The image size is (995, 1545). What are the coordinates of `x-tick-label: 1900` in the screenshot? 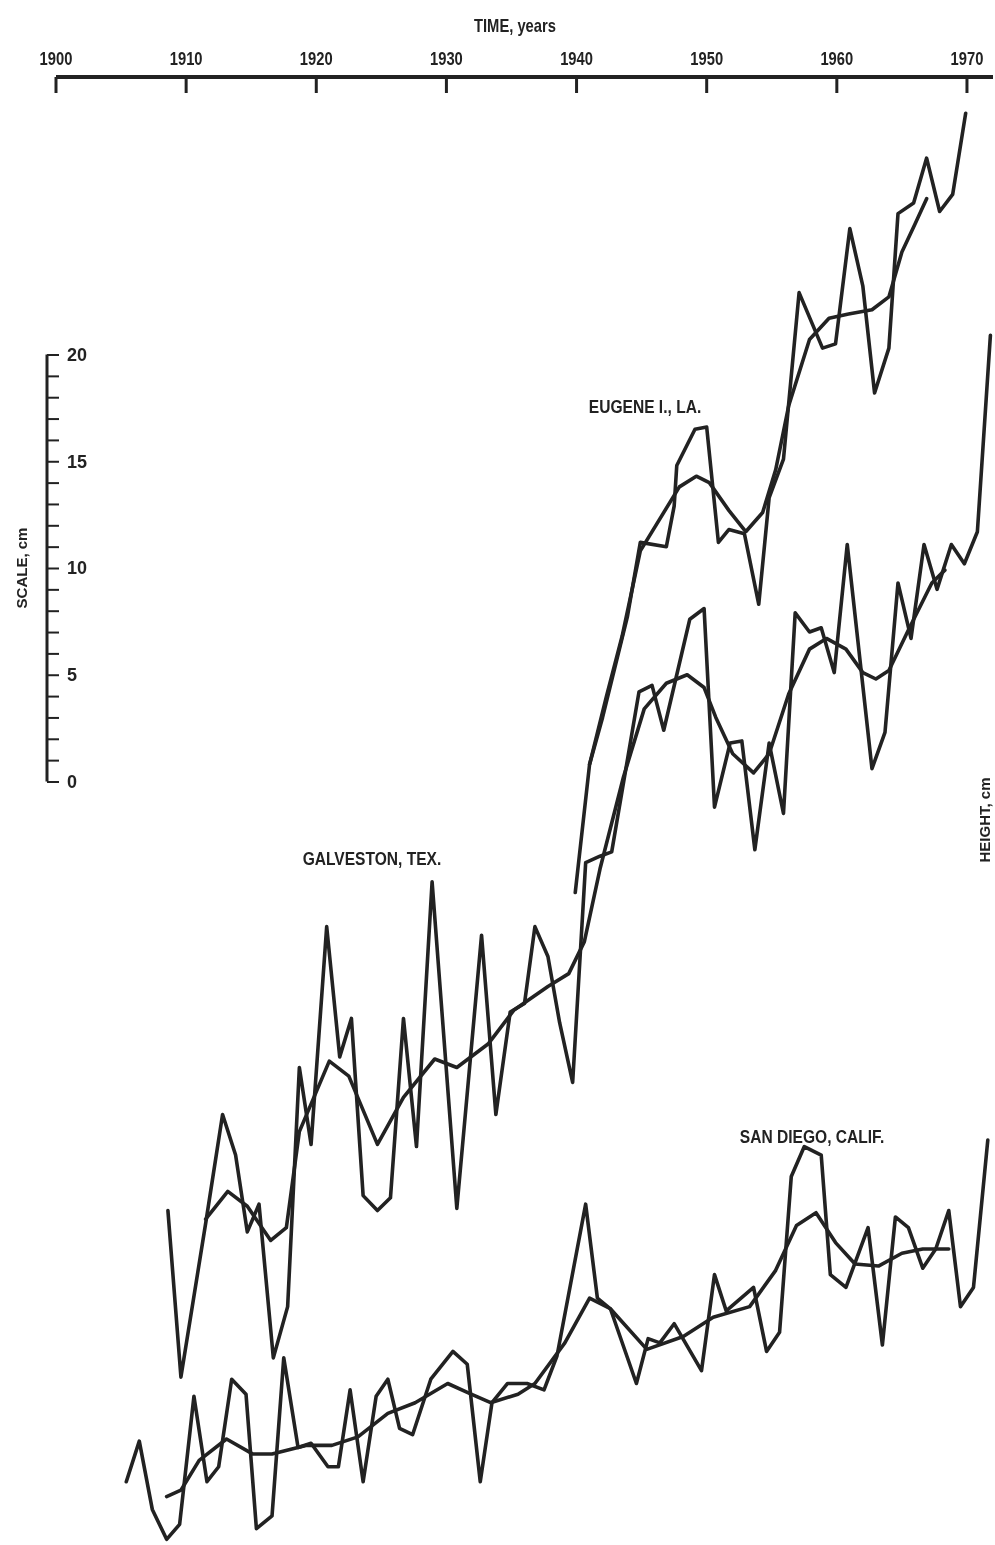 It's located at (56, 58).